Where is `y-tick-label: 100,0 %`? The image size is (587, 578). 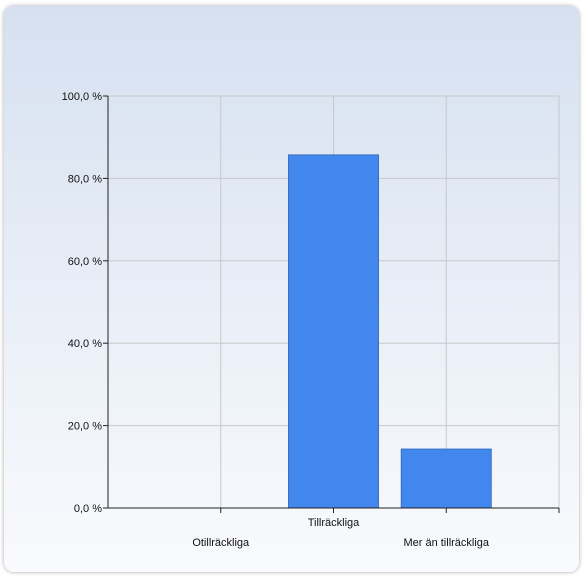 y-tick-label: 100,0 % is located at coordinates (82, 97).